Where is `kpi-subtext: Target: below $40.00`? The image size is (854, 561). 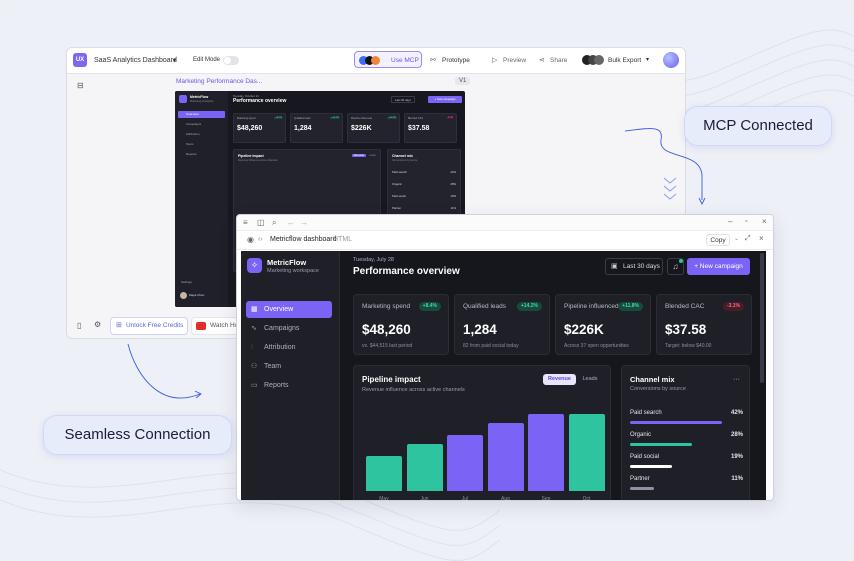
kpi-subtext: Target: below $40.00 is located at coordinates (688, 346).